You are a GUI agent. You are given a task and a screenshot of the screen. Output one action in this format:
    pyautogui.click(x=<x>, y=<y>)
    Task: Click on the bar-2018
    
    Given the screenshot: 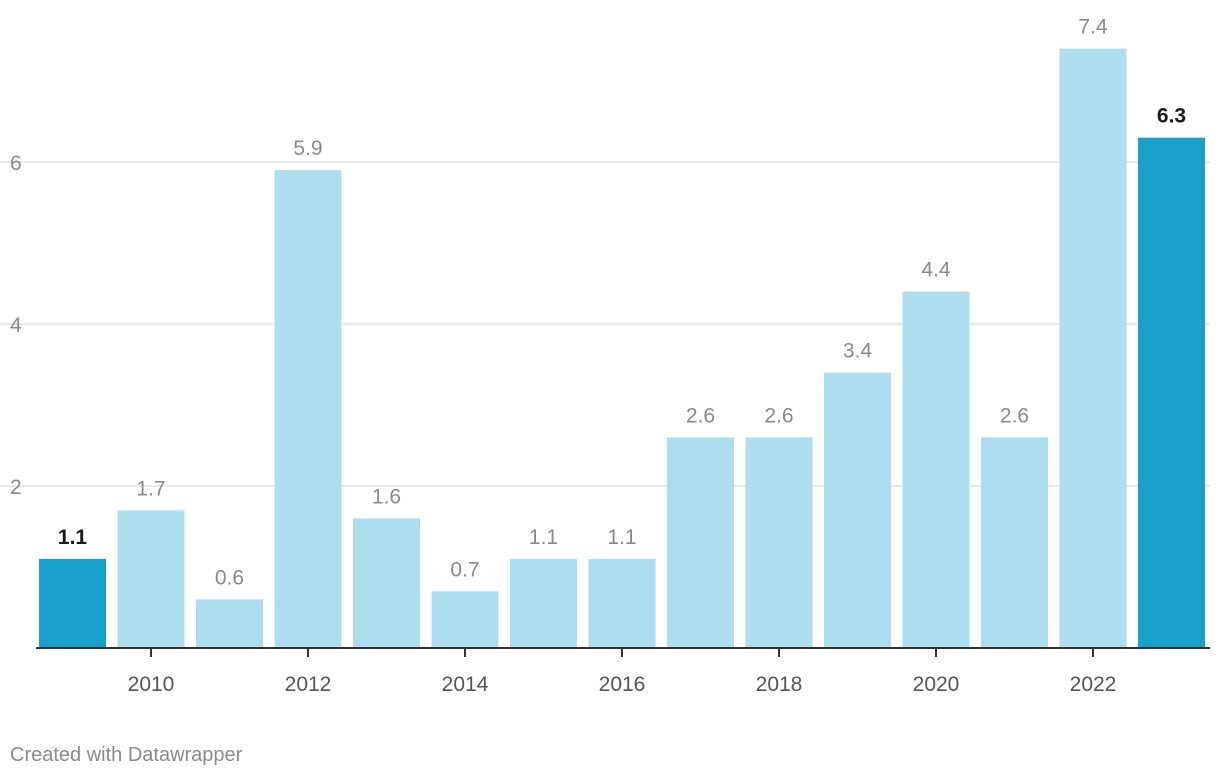 What is the action you would take?
    pyautogui.click(x=779, y=542)
    